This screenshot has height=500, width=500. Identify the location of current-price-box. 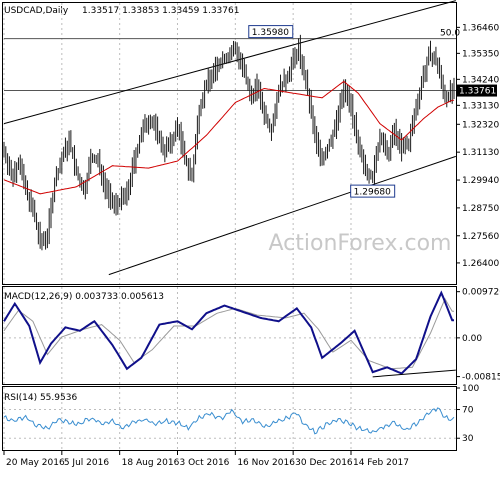
(477, 90).